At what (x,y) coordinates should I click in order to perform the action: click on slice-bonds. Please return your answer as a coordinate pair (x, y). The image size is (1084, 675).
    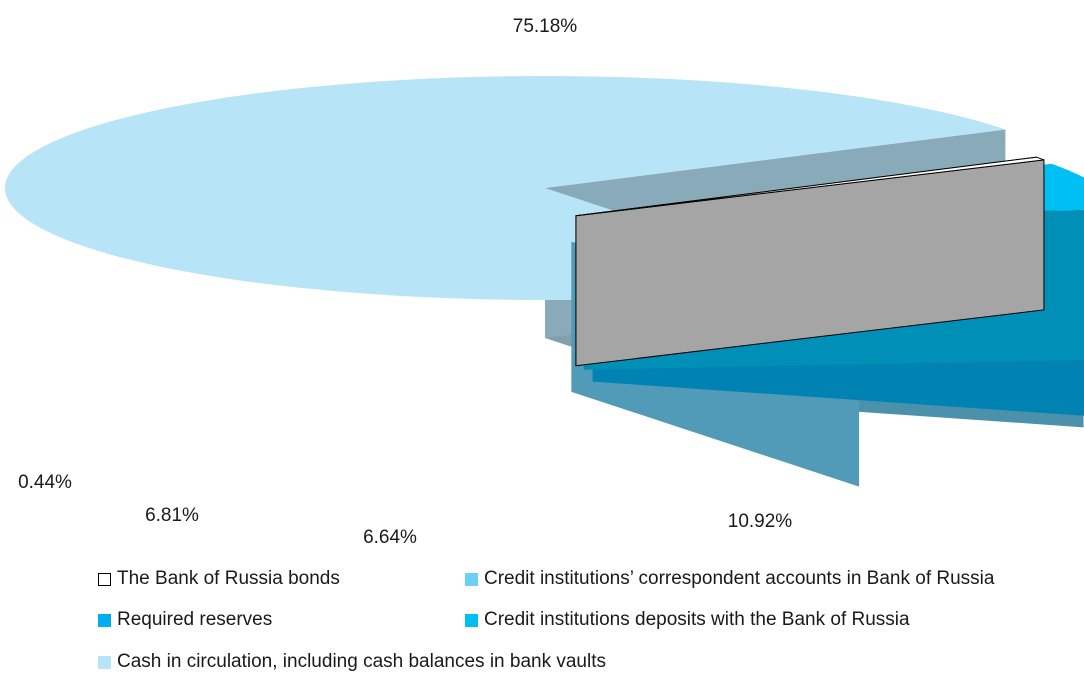
    Looking at the image, I should click on (810, 261).